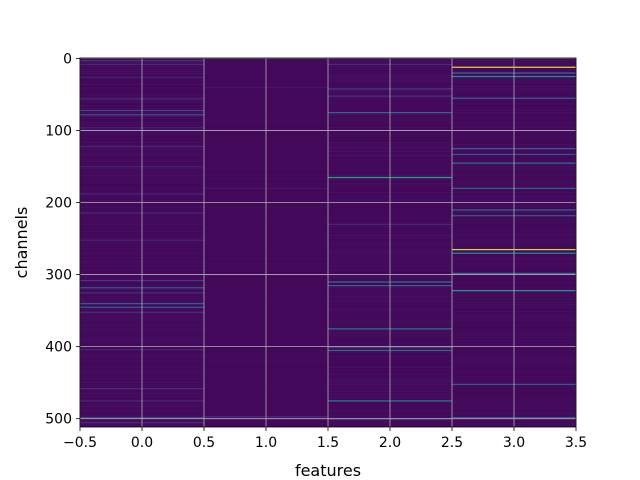 The image size is (640, 480). What do you see at coordinates (576, 443) in the screenshot?
I see `x-tick-label: 3.5` at bounding box center [576, 443].